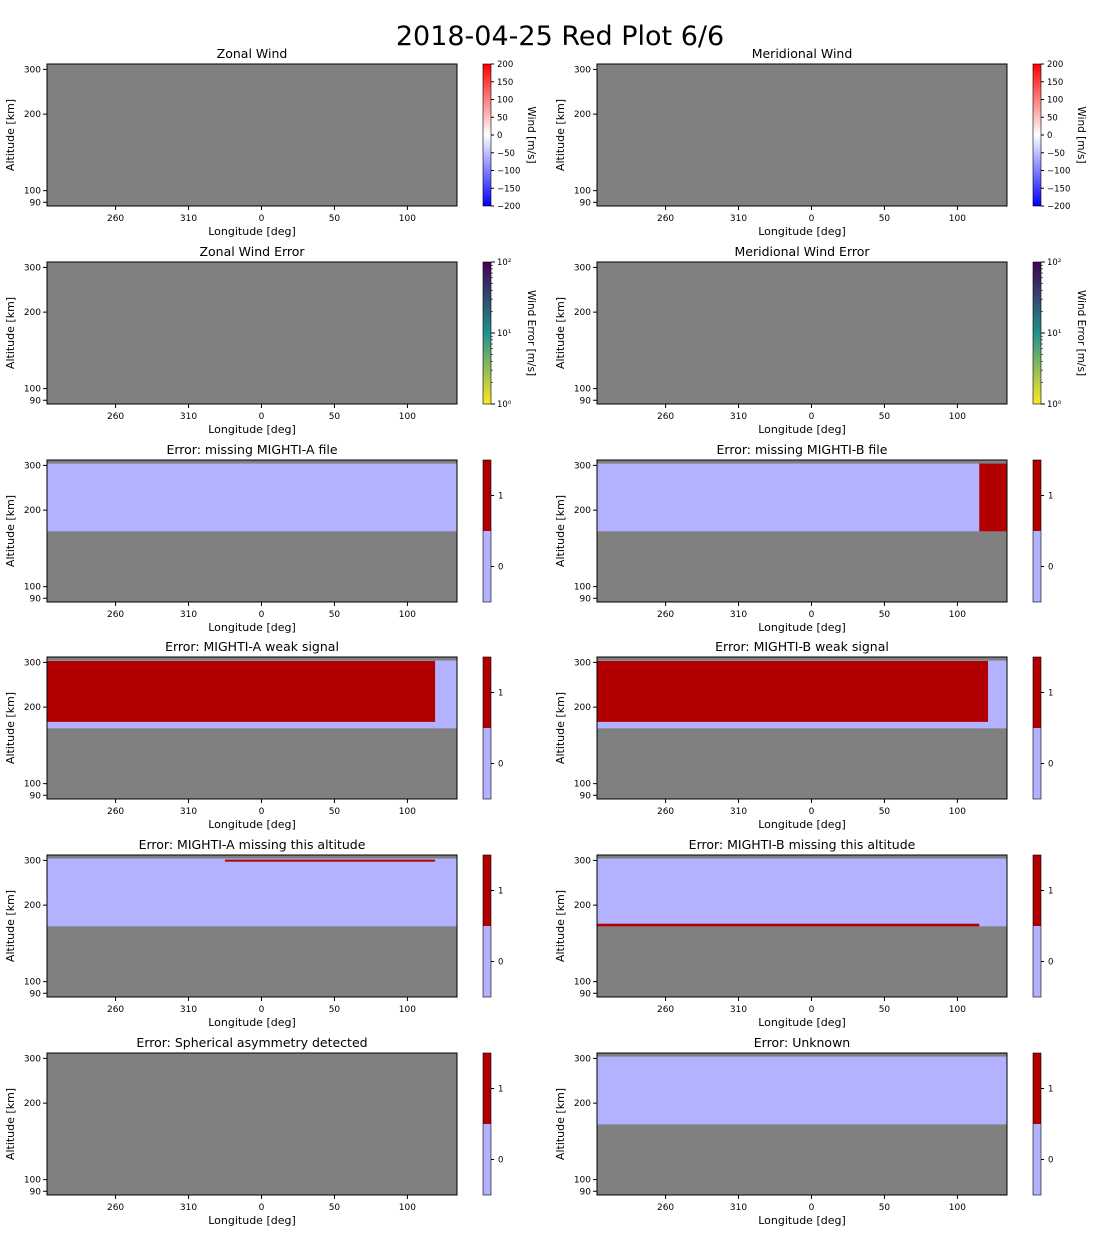  What do you see at coordinates (252, 251) in the screenshot?
I see `panel-title: Zonal Wind Error` at bounding box center [252, 251].